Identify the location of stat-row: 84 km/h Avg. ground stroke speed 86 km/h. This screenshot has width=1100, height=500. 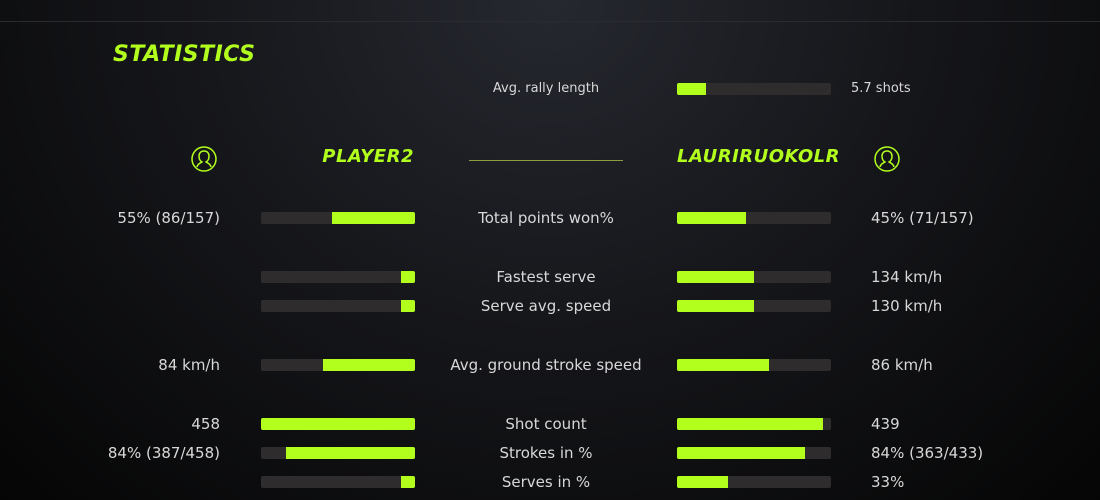
(550, 365).